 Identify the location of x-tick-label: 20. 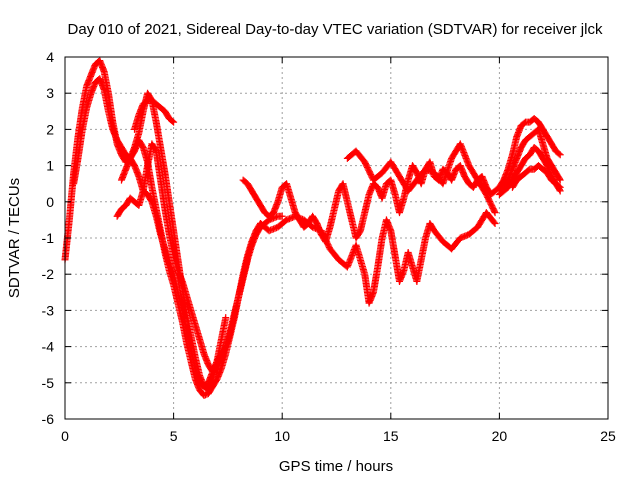
(500, 436).